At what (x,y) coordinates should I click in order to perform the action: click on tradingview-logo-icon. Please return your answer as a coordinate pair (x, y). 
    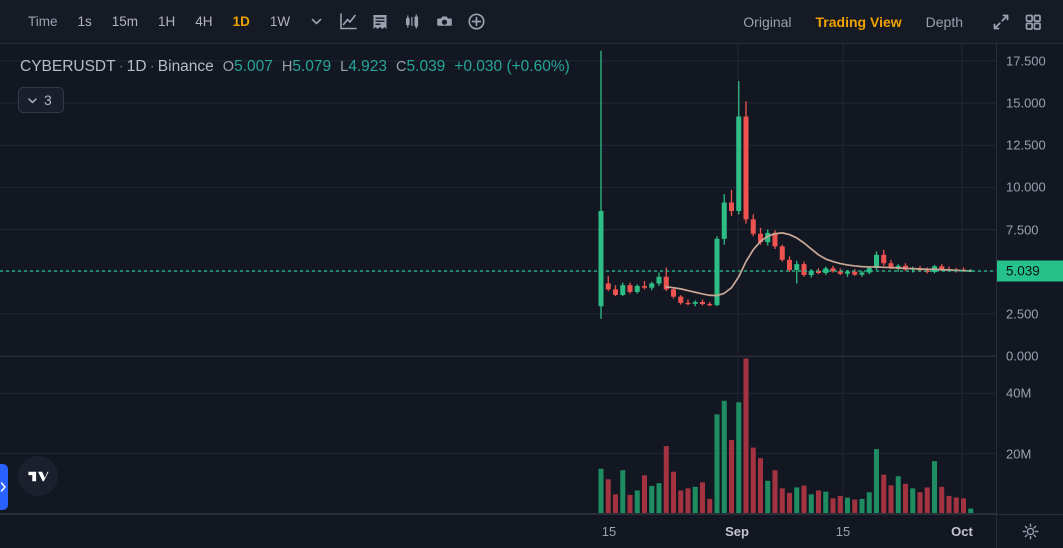
    Looking at the image, I should click on (38, 476).